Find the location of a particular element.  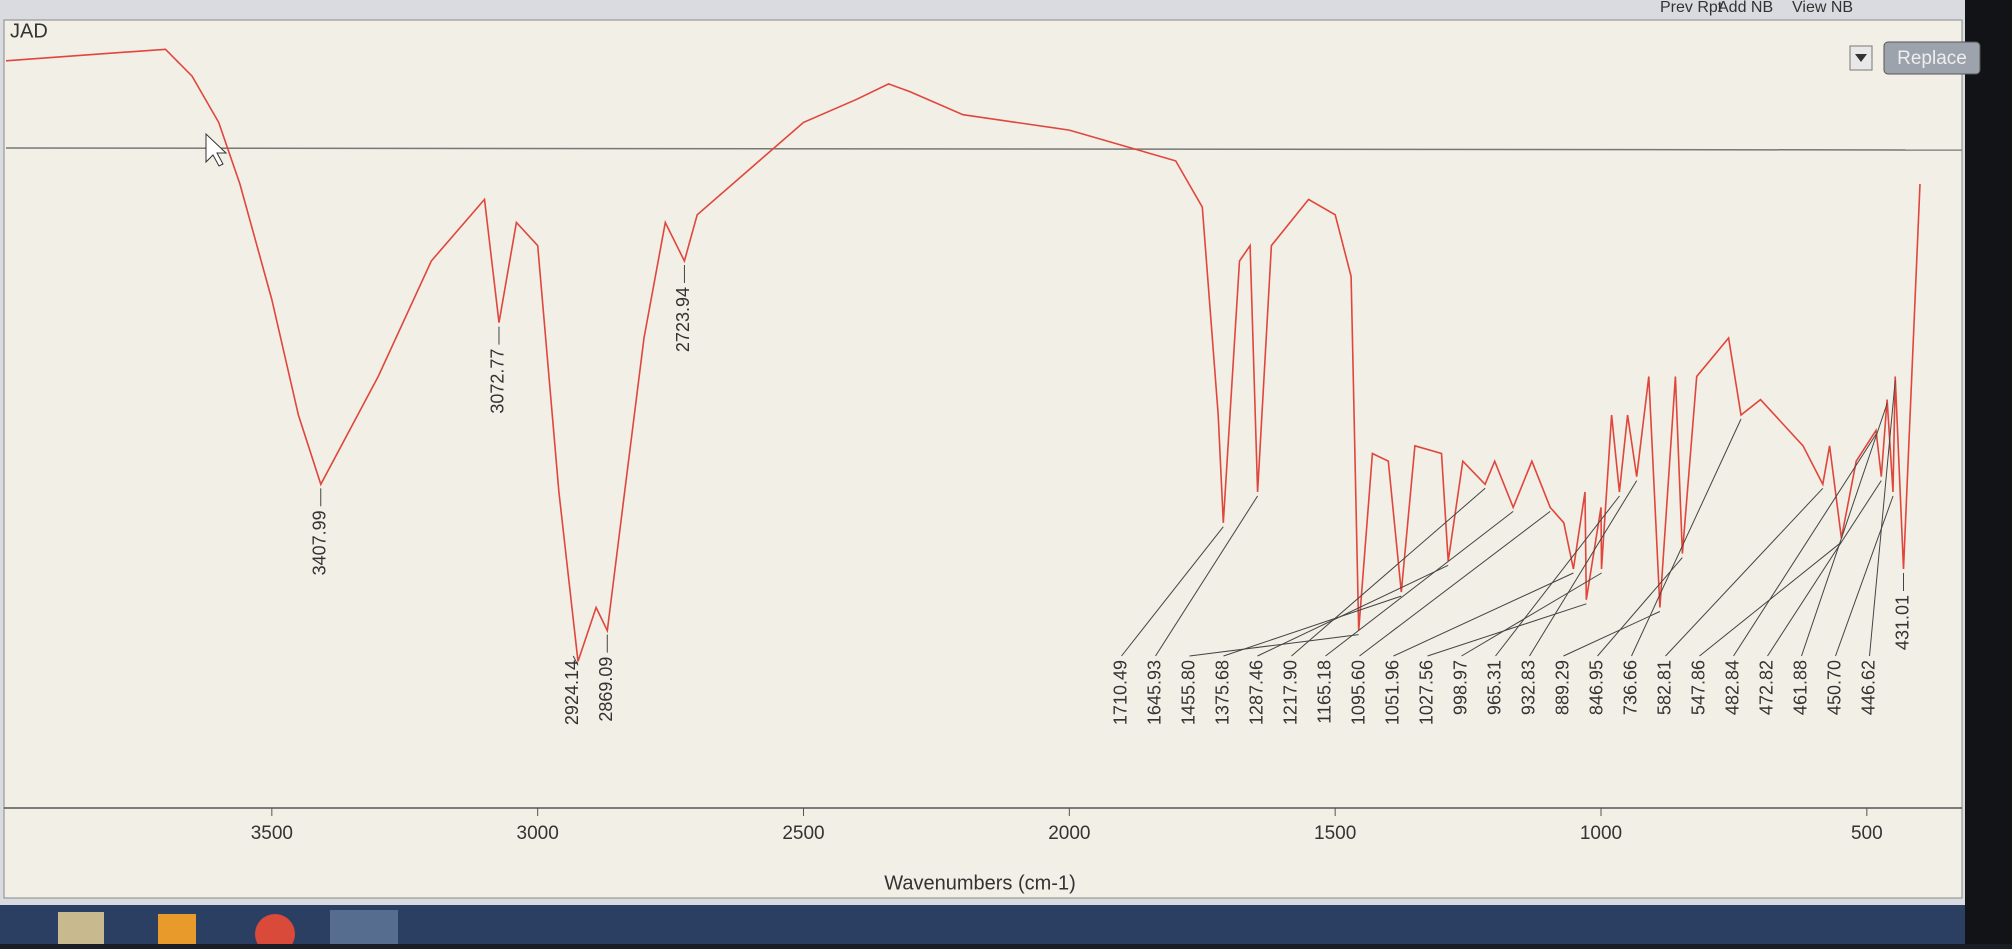

peak-label: 582.81 is located at coordinates (1664, 687).